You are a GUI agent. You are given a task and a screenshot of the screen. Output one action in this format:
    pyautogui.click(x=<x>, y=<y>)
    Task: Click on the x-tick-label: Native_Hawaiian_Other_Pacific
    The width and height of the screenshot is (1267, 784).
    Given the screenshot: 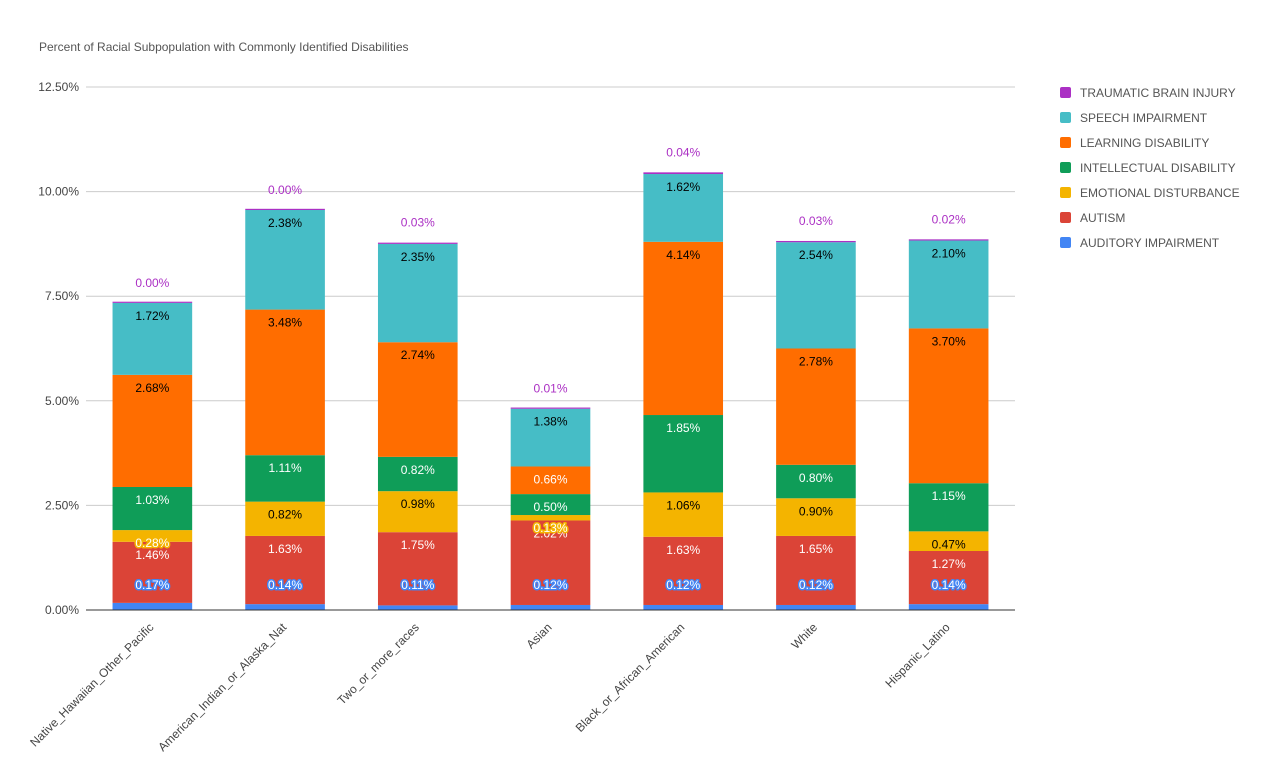 What is the action you would take?
    pyautogui.click(x=91, y=684)
    